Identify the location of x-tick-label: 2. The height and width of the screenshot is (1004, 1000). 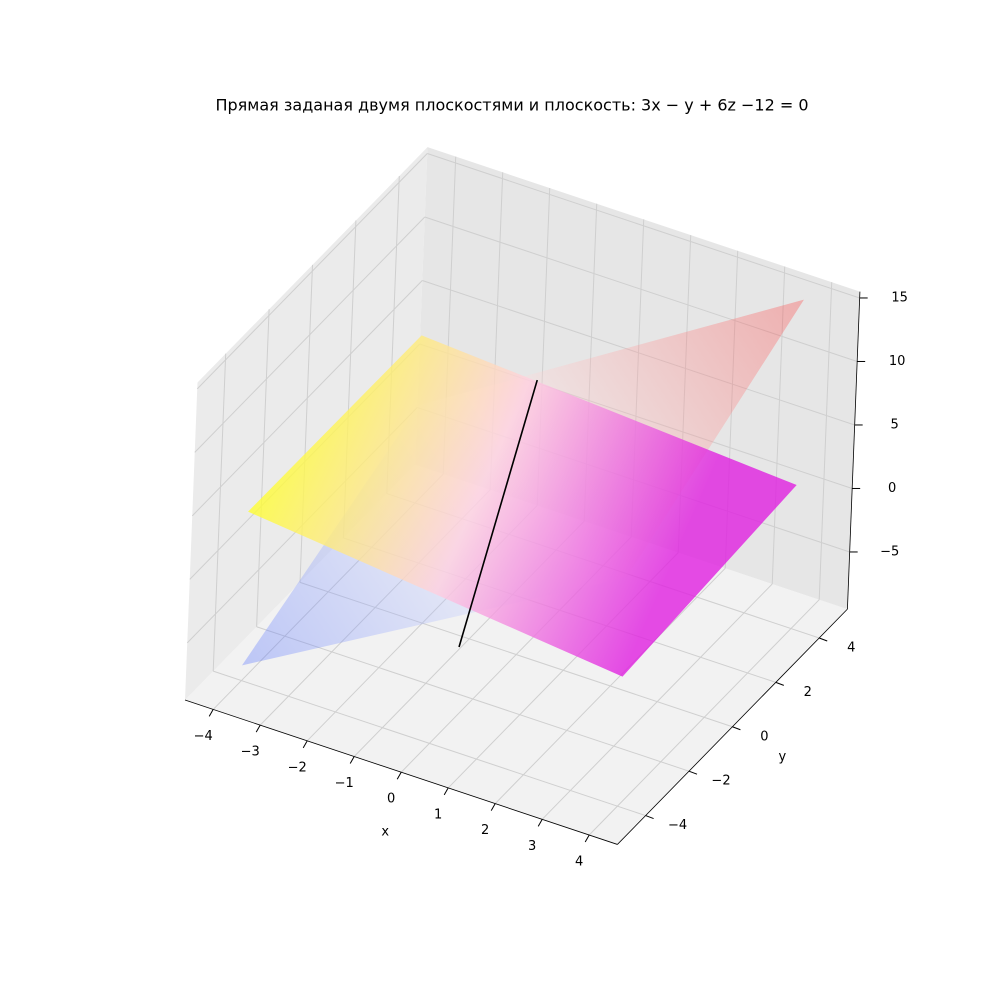
(485, 830).